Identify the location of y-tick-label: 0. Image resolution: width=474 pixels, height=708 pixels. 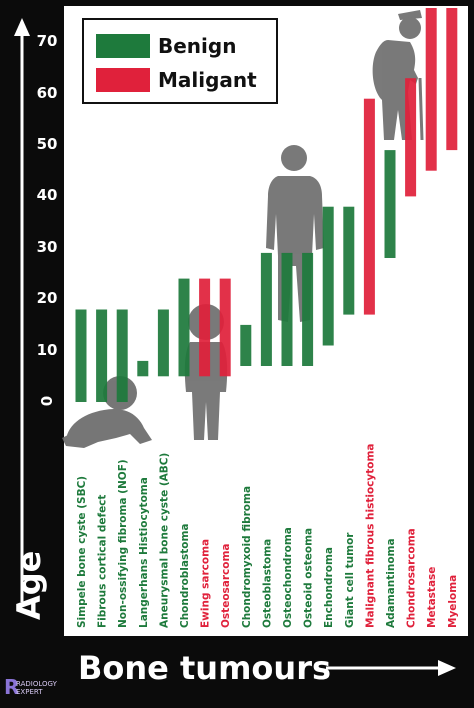
(47, 401).